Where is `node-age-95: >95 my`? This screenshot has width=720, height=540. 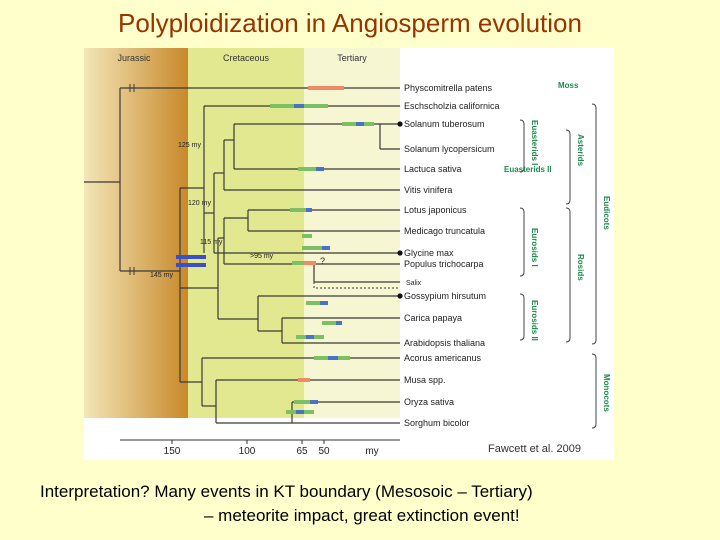
node-age-95: >95 my is located at coordinates (262, 256).